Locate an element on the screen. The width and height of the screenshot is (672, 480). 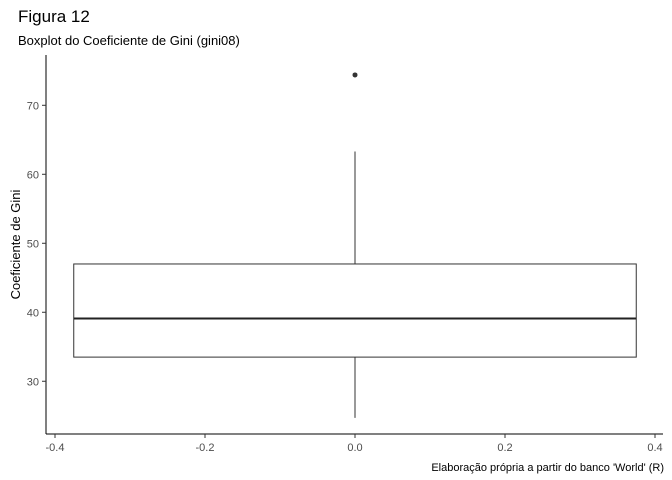
x-tick-label: -0.2 is located at coordinates (205, 448).